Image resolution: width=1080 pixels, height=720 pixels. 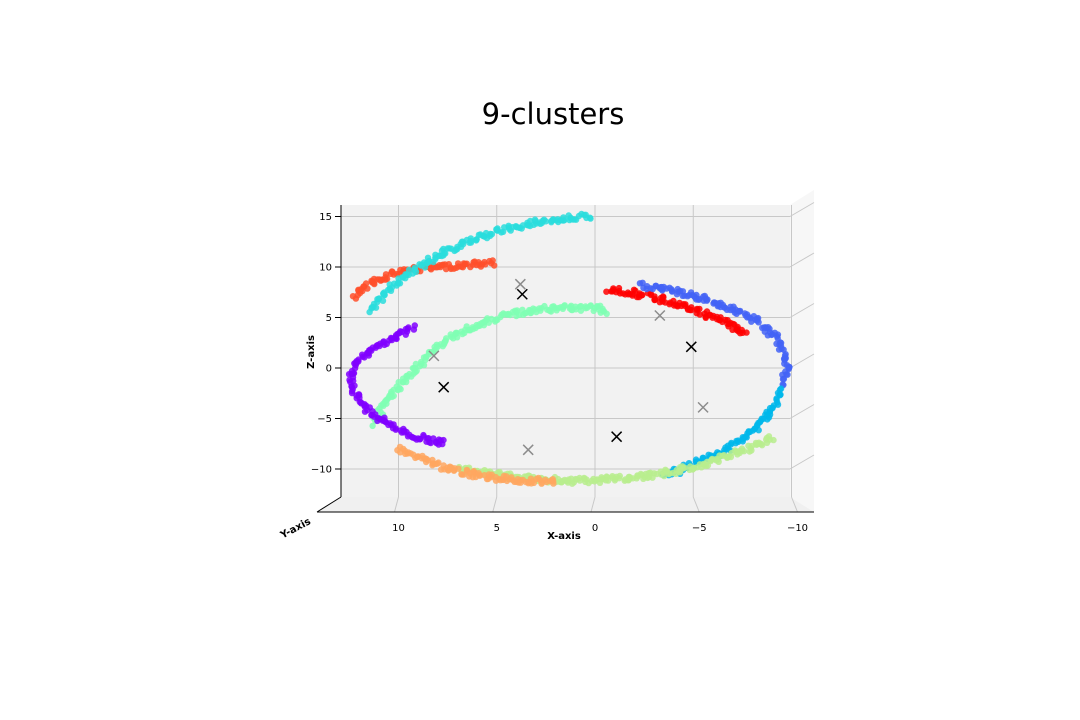 I want to click on floor-pane, so click(x=565, y=504).